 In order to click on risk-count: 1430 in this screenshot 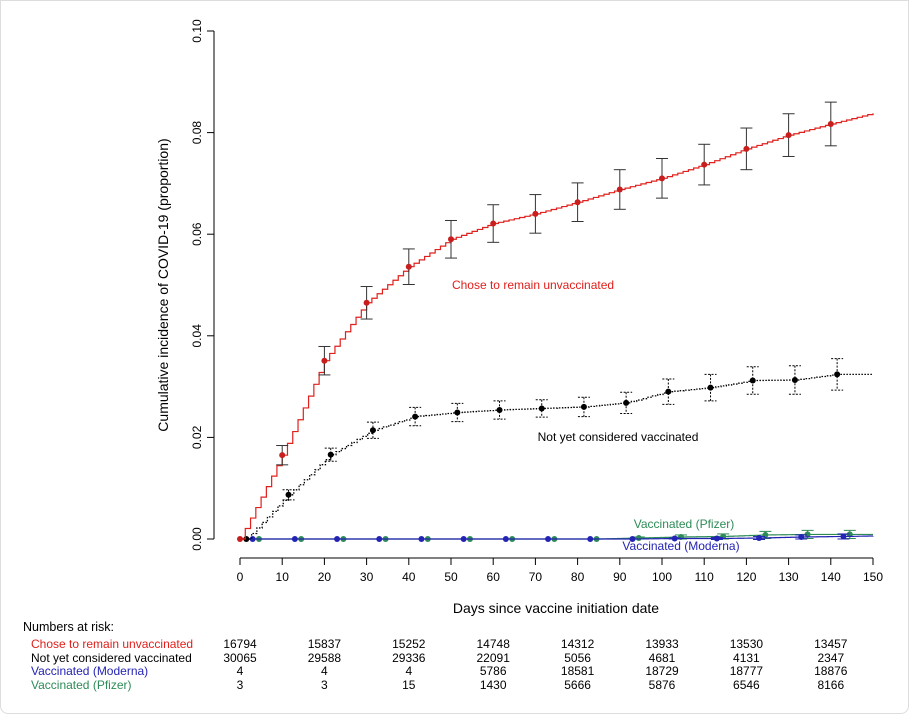, I will do `click(493, 684)`.